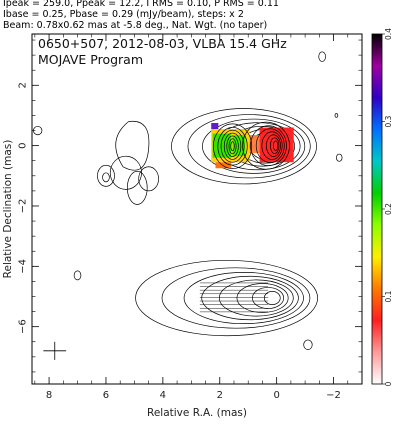 The width and height of the screenshot is (409, 424). What do you see at coordinates (106, 395) in the screenshot?
I see `x-tick-label: 6` at bounding box center [106, 395].